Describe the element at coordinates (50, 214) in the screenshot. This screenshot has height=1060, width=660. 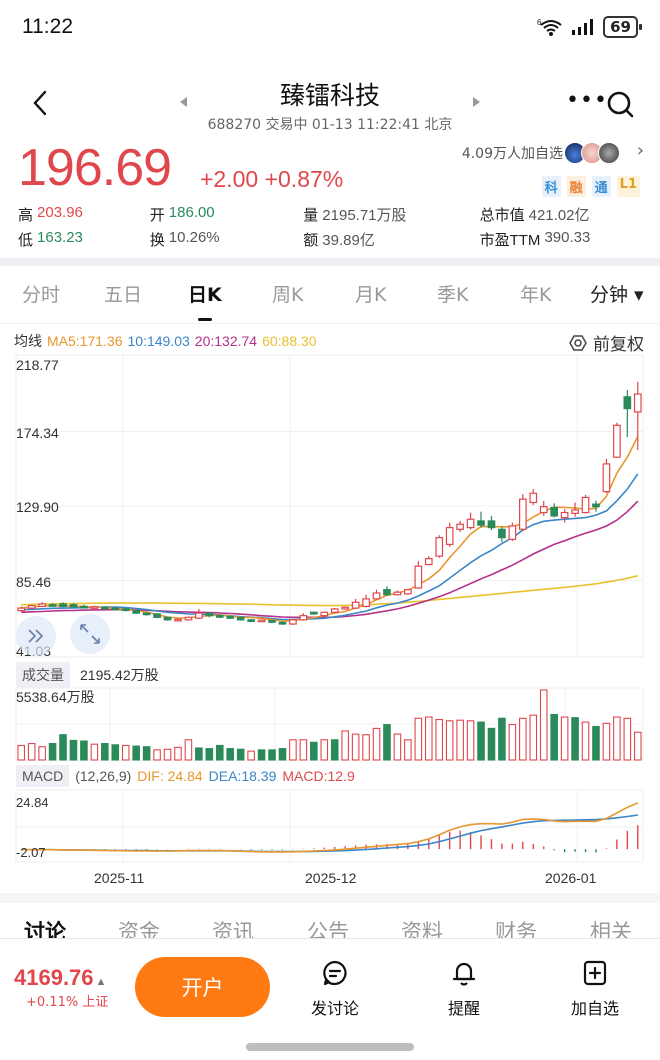
I see `stat-high: 高 203.96` at that location.